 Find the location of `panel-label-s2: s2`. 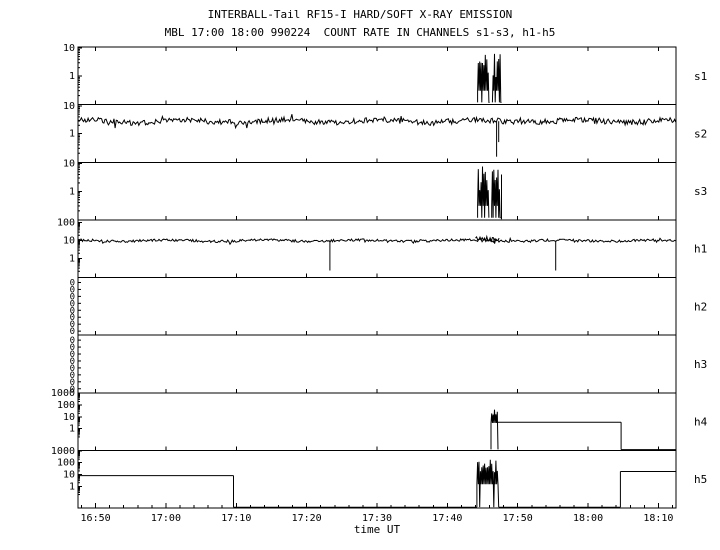

panel-label-s2: s2 is located at coordinates (700, 133).